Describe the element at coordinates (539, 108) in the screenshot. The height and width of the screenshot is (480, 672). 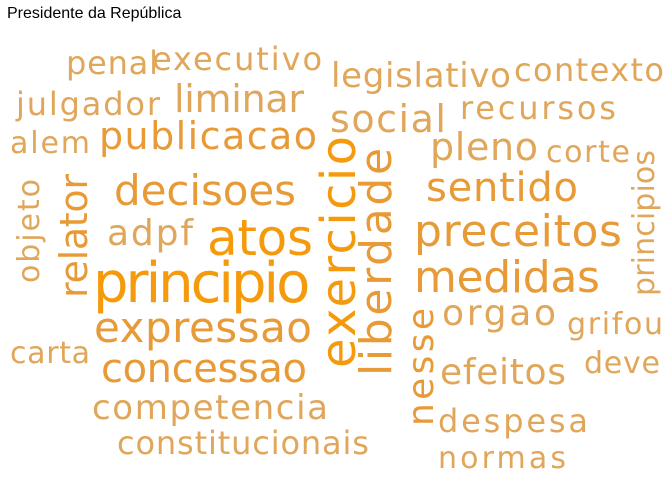
I see `word-recursos: recursos` at that location.